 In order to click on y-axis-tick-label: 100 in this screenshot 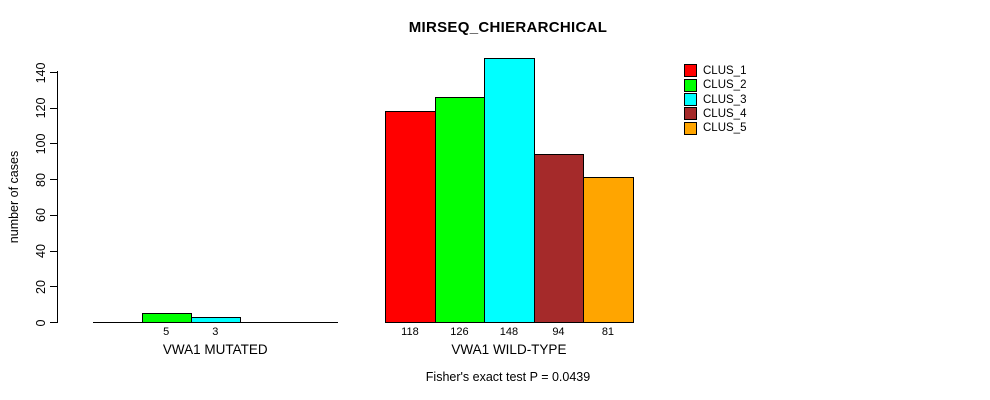, I will do `click(41, 144)`.